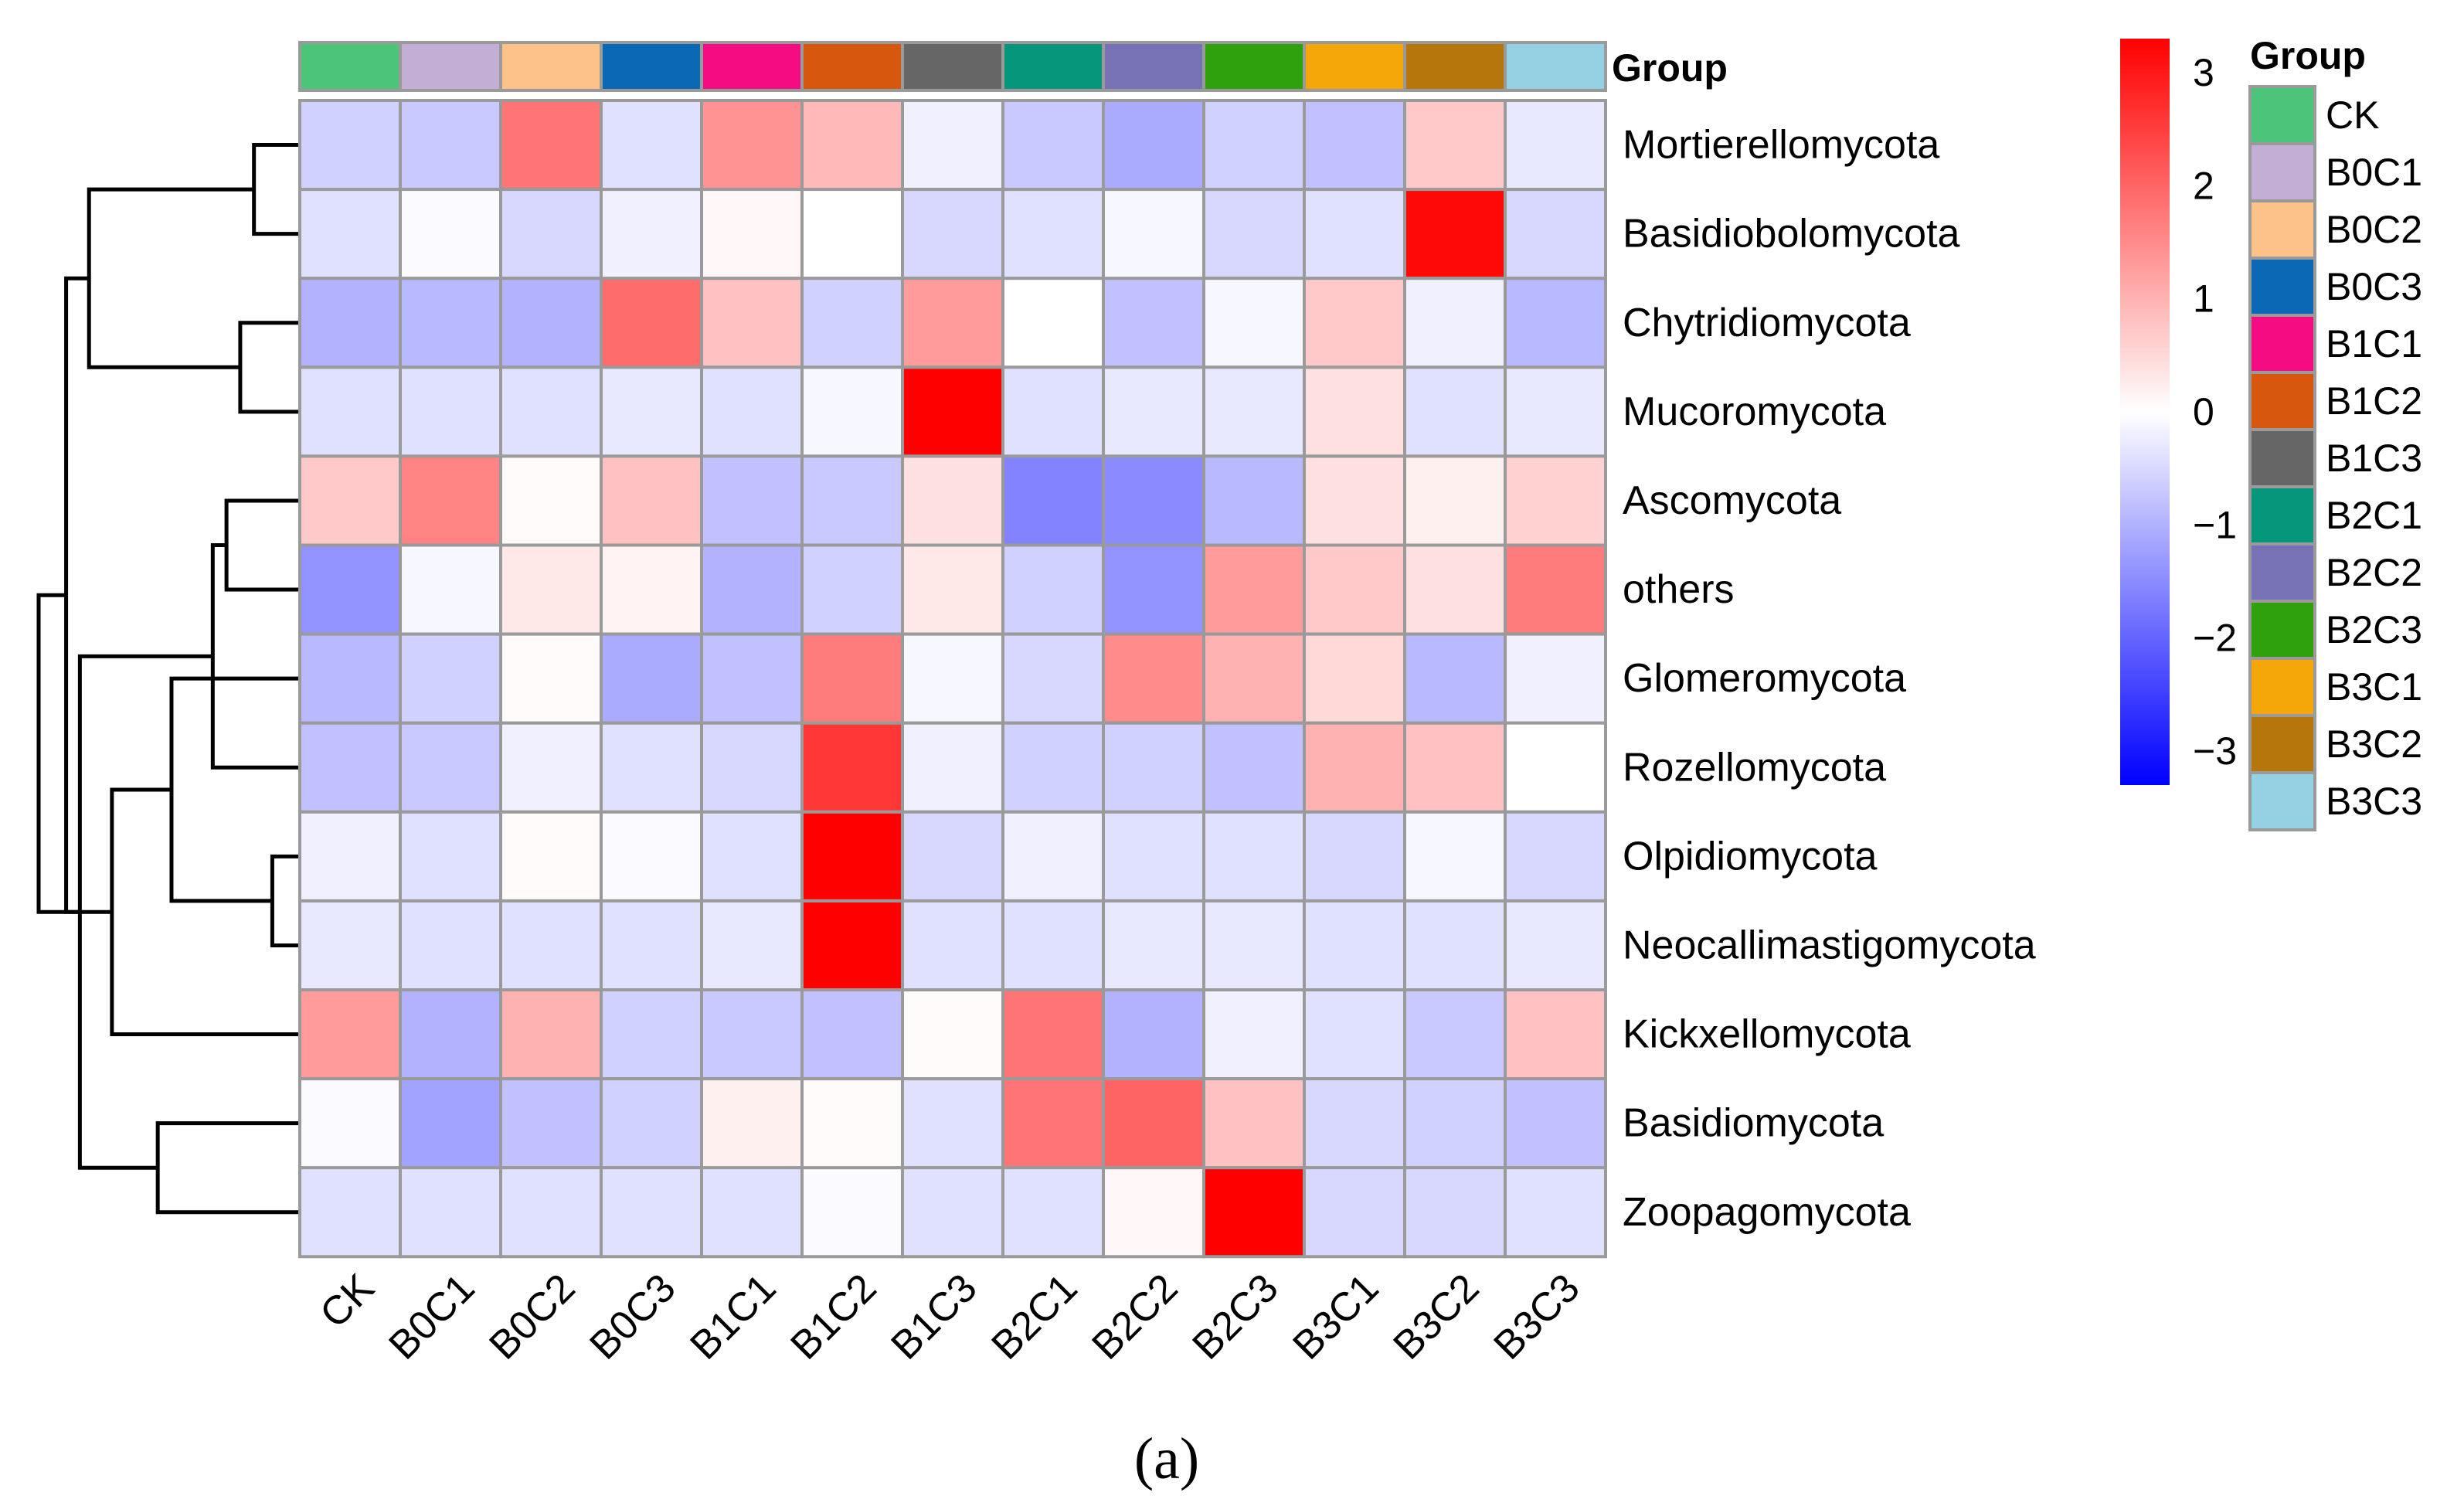 The height and width of the screenshot is (1506, 2464). I want to click on legend-swatch-b2c1, so click(2282, 515).